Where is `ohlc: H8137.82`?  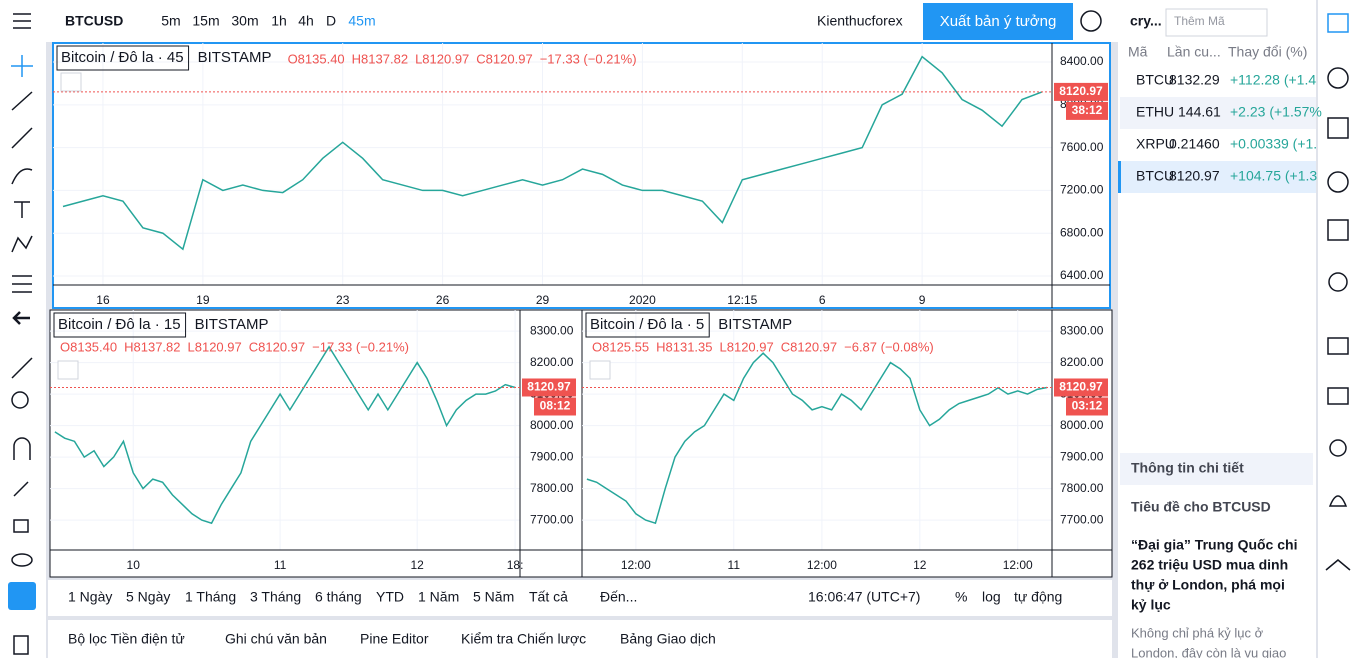
ohlc: H8137.82 is located at coordinates (380, 58).